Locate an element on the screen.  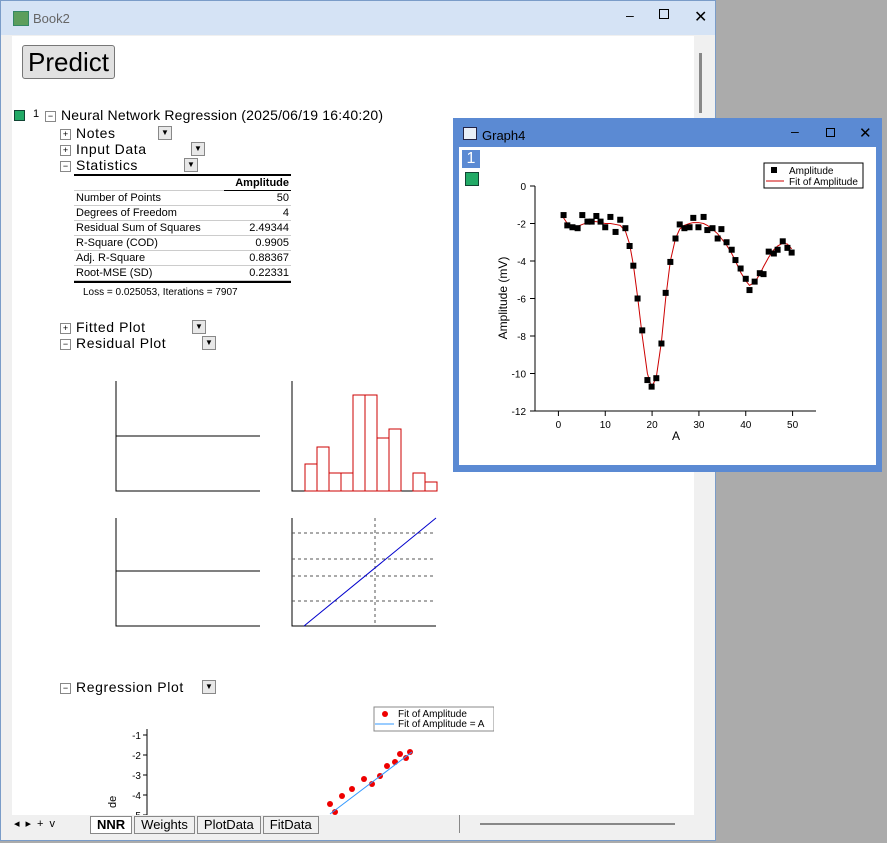
row-value: 0.88367 is located at coordinates (257, 258).